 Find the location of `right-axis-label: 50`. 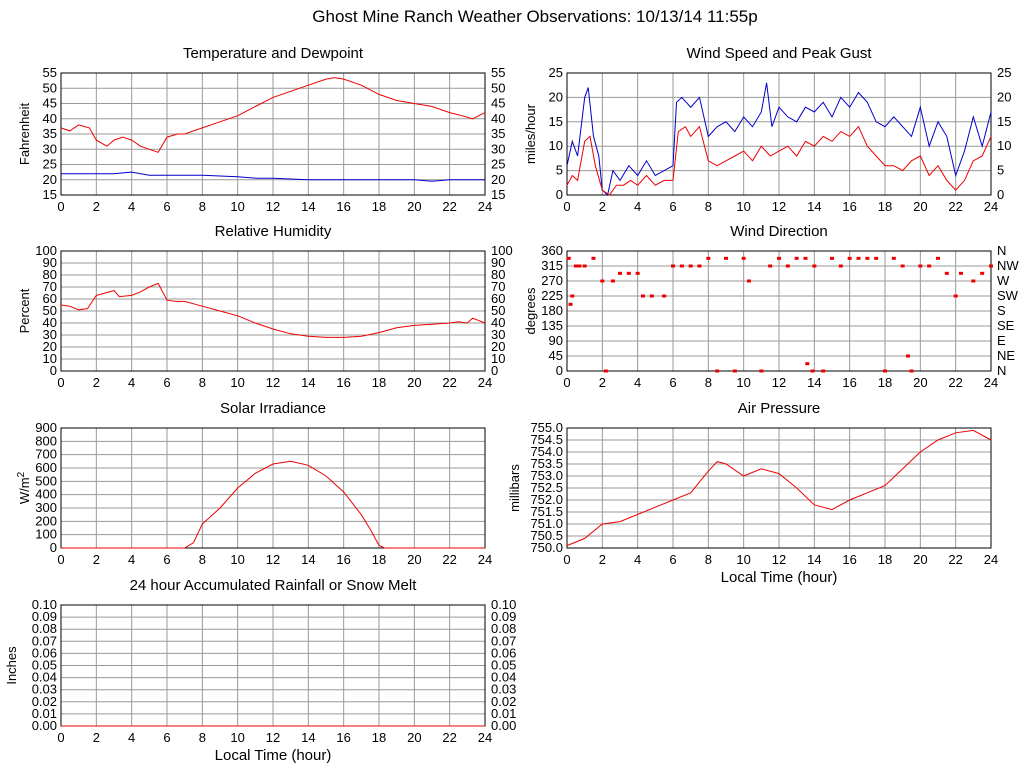

right-axis-label: 50 is located at coordinates (498, 87).